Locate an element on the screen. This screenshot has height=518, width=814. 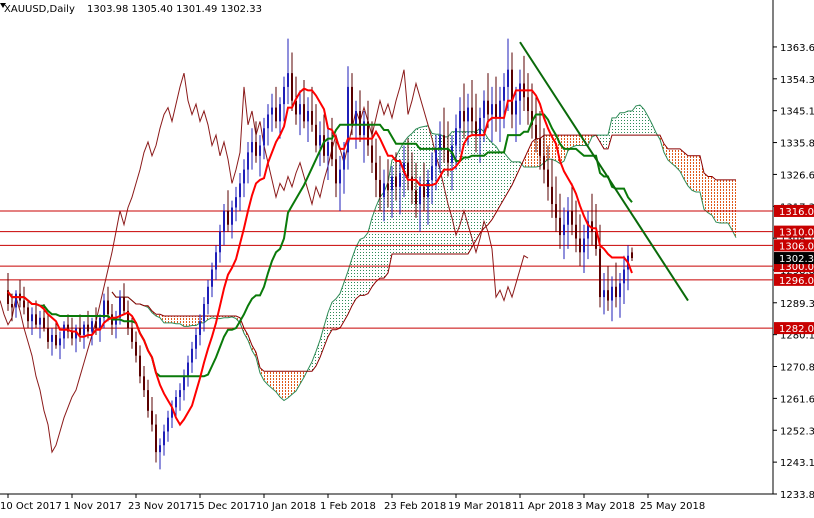
x-tick-label: 23 Feb 2018 is located at coordinates (415, 506).